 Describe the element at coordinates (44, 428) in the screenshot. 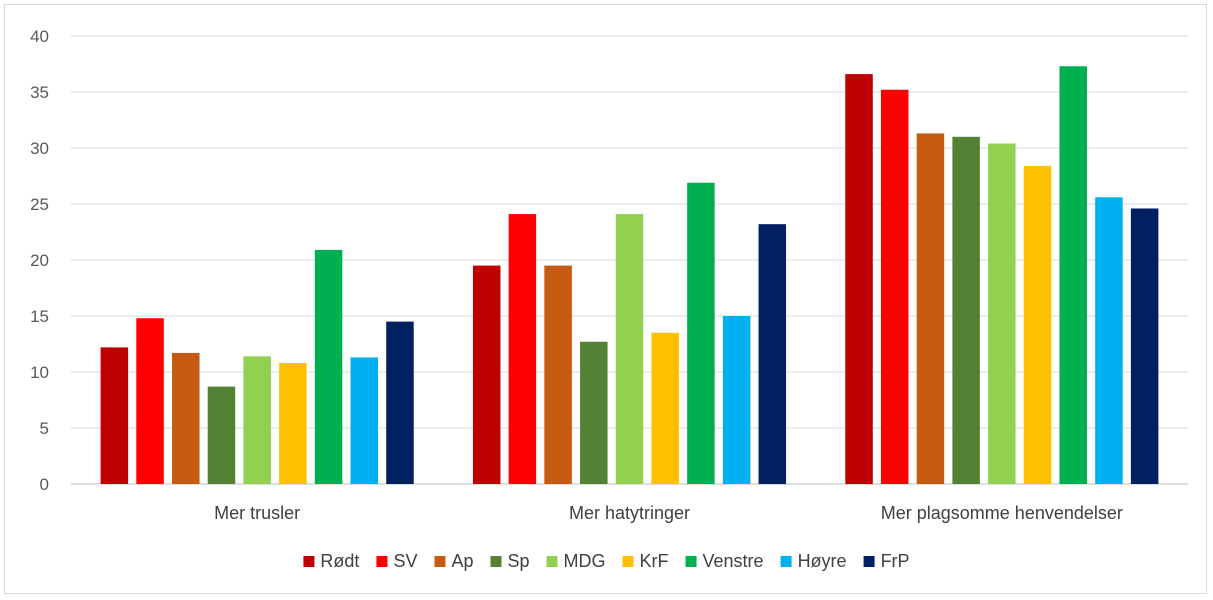

I see `y-tick-label: 5` at that location.